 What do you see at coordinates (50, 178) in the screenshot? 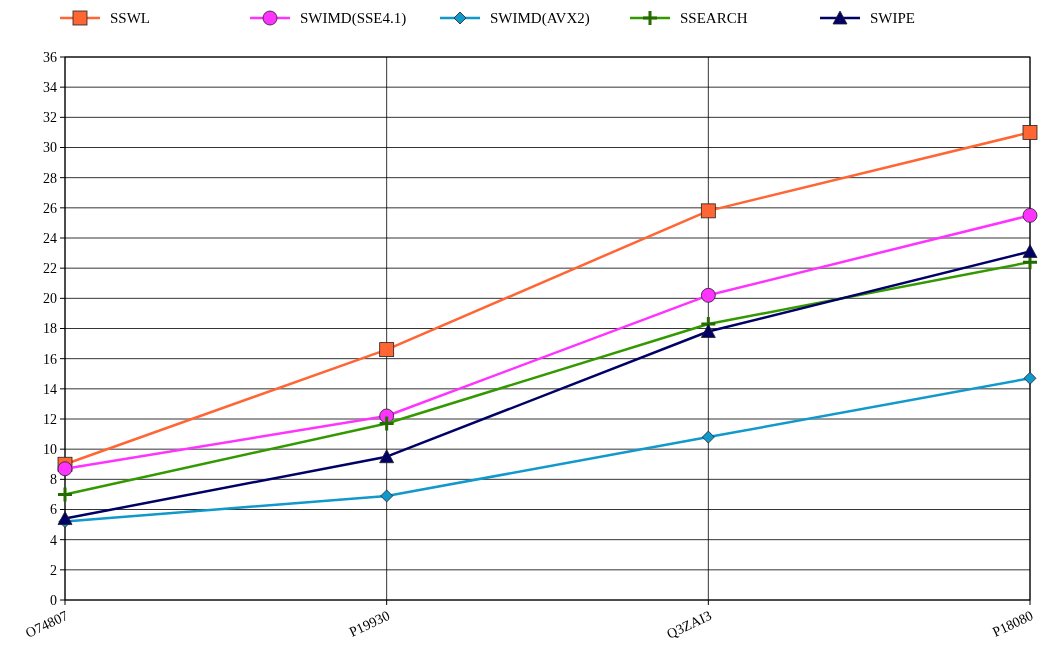
I see `y-tick-label: 28` at bounding box center [50, 178].